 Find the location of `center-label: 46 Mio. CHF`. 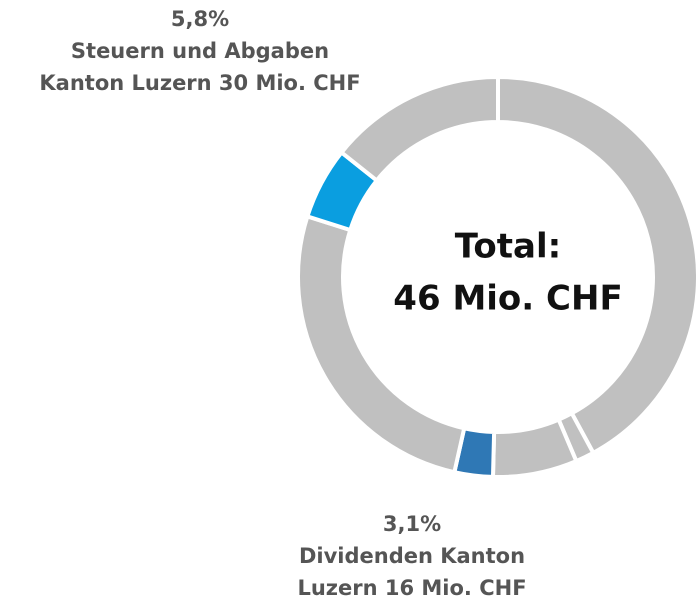

center-label: 46 Mio. CHF is located at coordinates (507, 299).